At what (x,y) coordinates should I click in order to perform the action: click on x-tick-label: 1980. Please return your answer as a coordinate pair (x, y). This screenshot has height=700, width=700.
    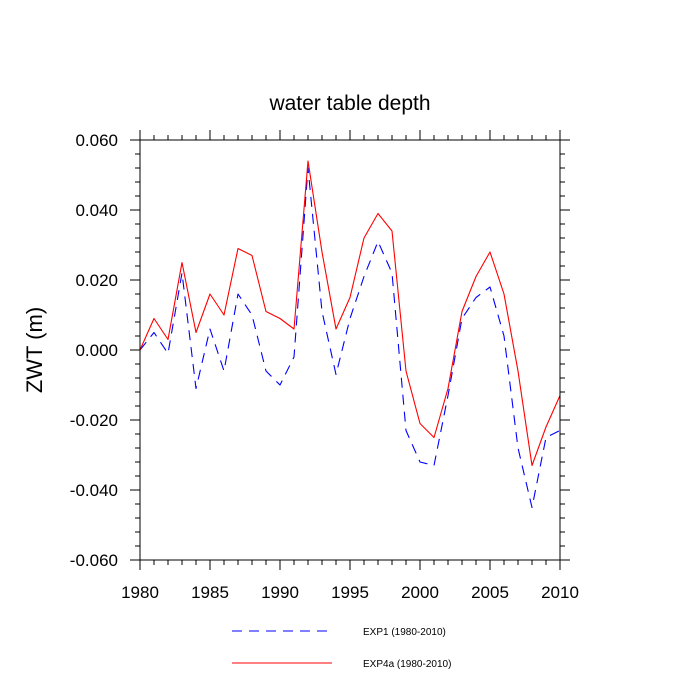
    Looking at the image, I should click on (140, 592).